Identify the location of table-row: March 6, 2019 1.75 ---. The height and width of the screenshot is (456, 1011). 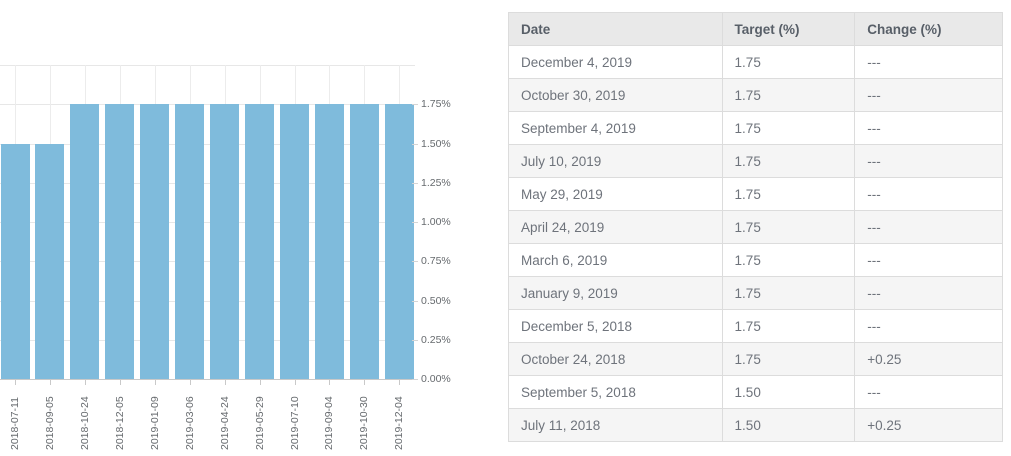
(755, 260).